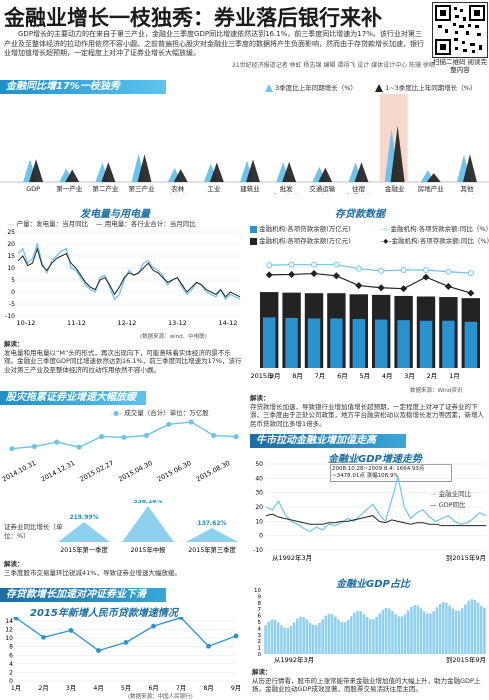  What do you see at coordinates (434, 241) in the screenshot?
I see `loans-legend-4: –◆–金融机构:各项存款余额:同比（%）` at bounding box center [434, 241].